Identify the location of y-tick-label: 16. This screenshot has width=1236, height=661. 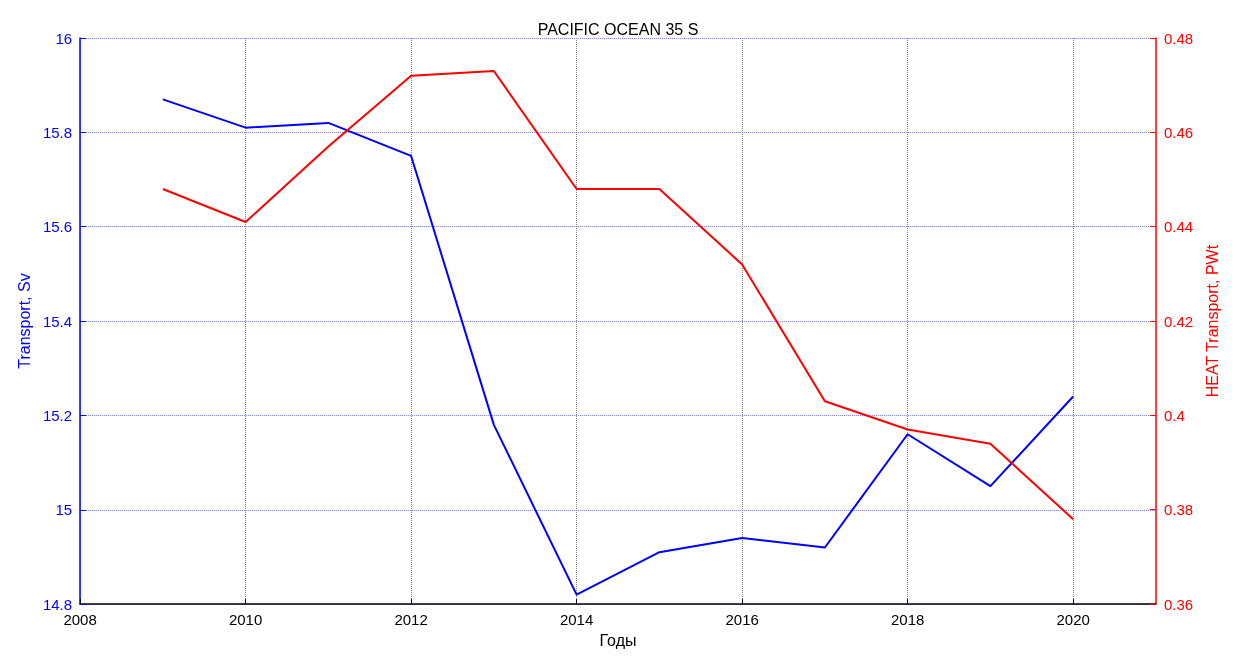
(64, 38).